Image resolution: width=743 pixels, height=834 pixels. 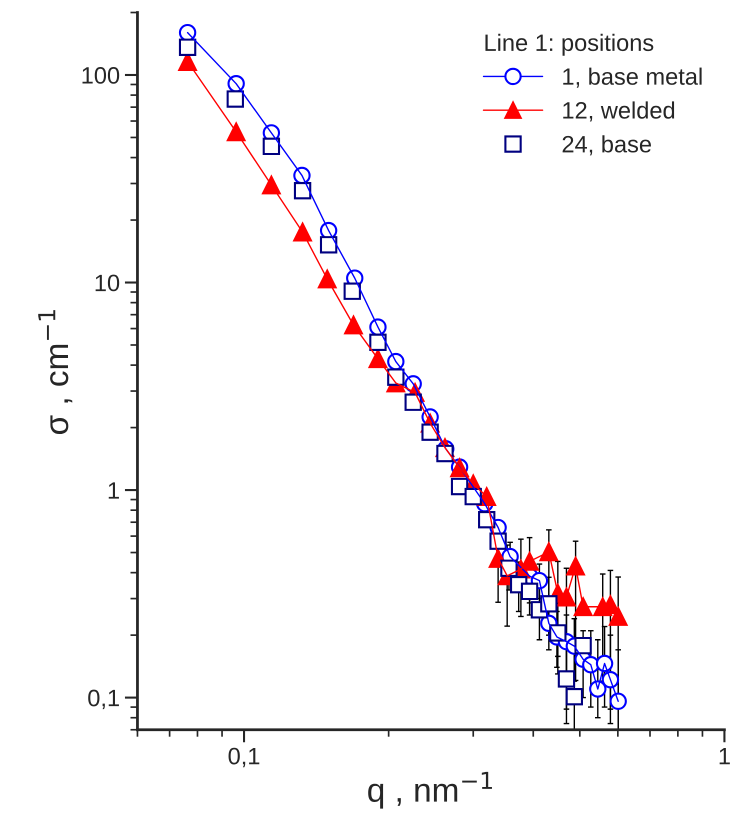 I want to click on legend-label: 12, welded, so click(x=618, y=111).